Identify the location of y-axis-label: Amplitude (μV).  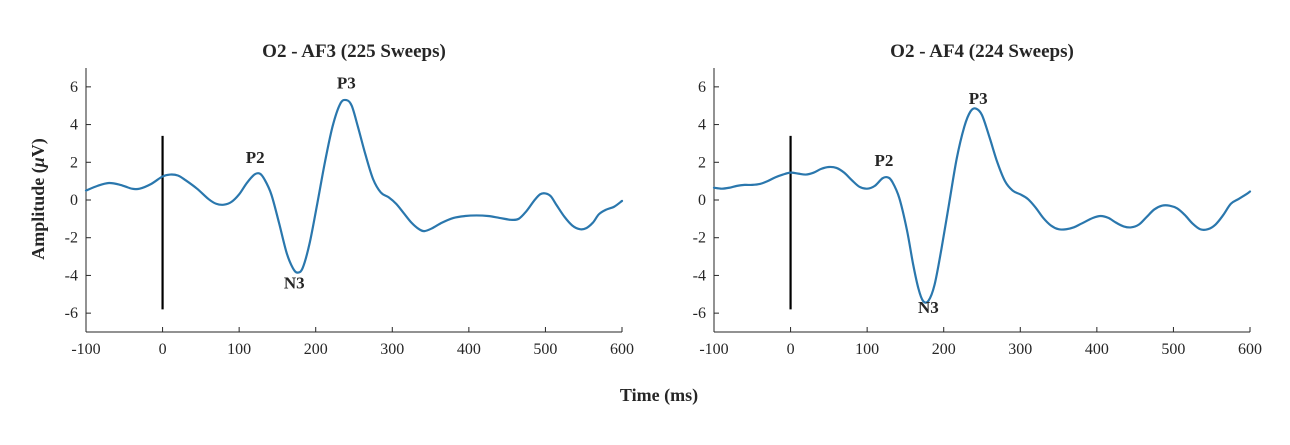
(38, 199).